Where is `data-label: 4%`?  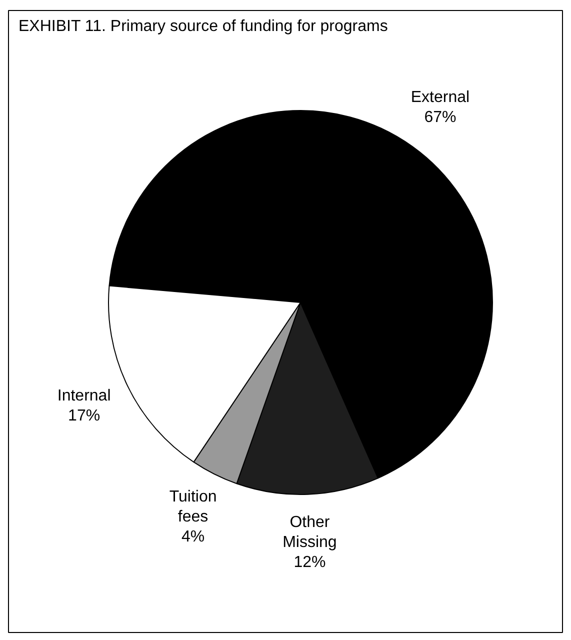 data-label: 4% is located at coordinates (193, 537).